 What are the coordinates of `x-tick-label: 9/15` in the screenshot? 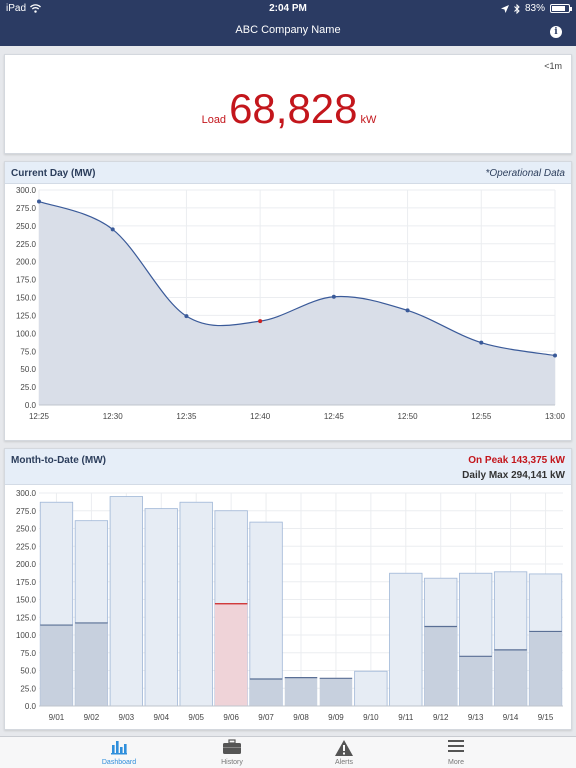 It's located at (546, 717).